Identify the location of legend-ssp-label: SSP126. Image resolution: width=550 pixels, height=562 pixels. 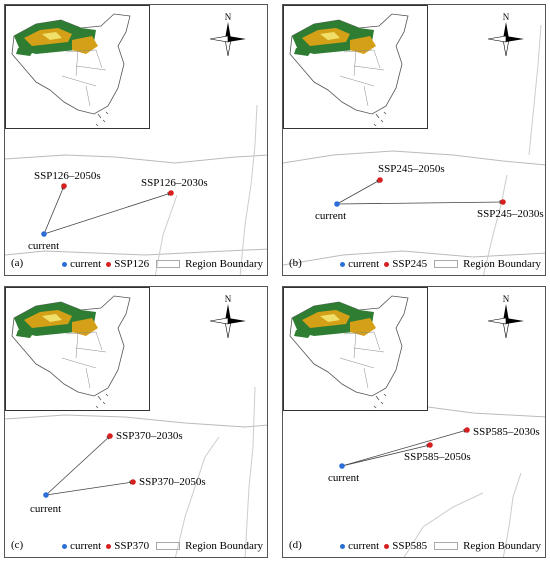
(132, 264).